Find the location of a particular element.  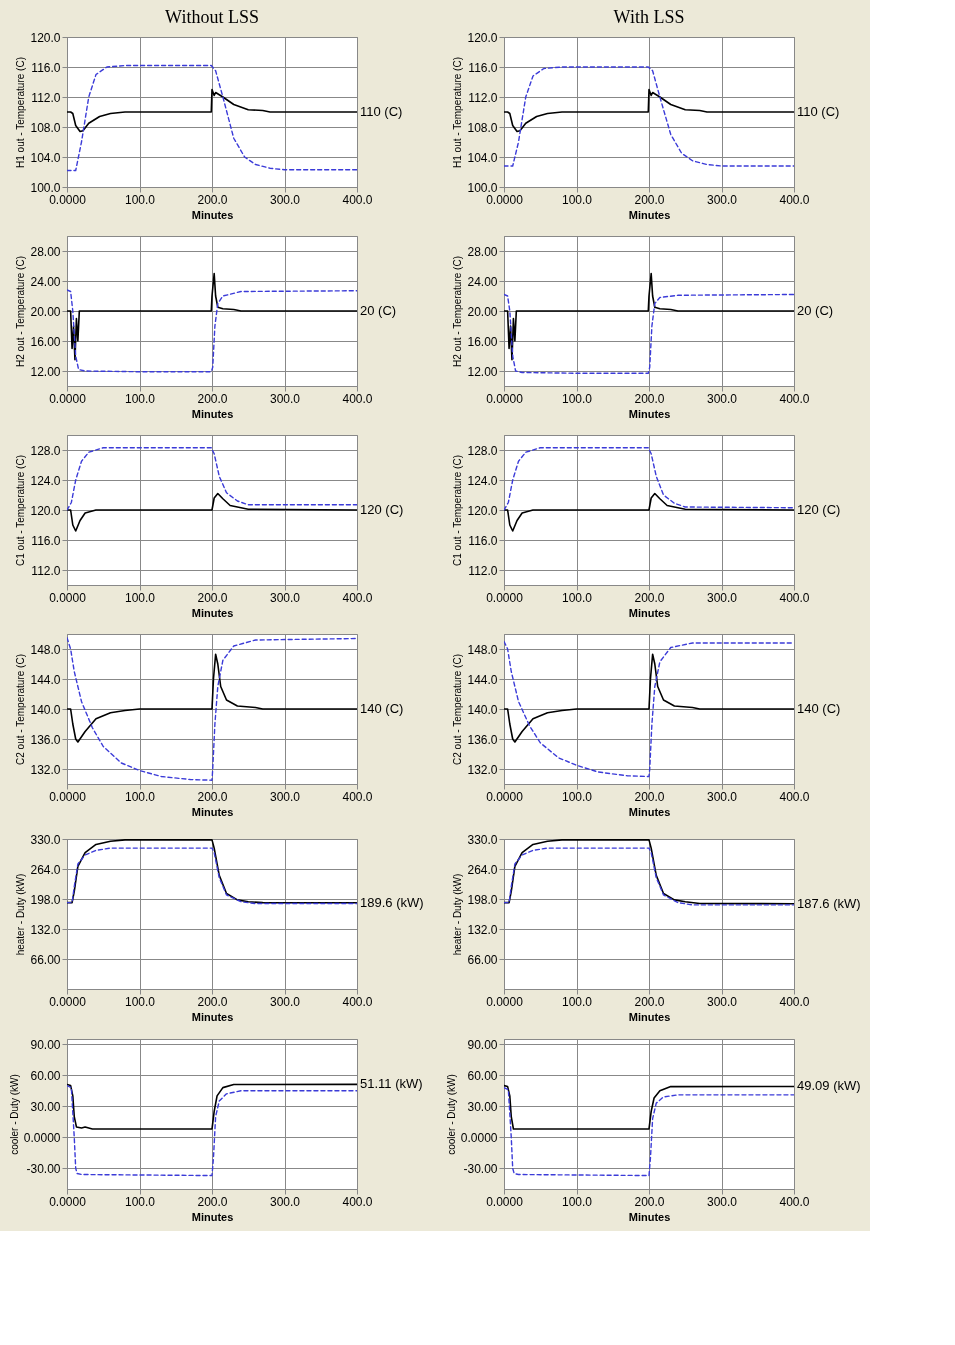

y-axis-title: C2 out - Temperature (C) is located at coordinates (21, 709).